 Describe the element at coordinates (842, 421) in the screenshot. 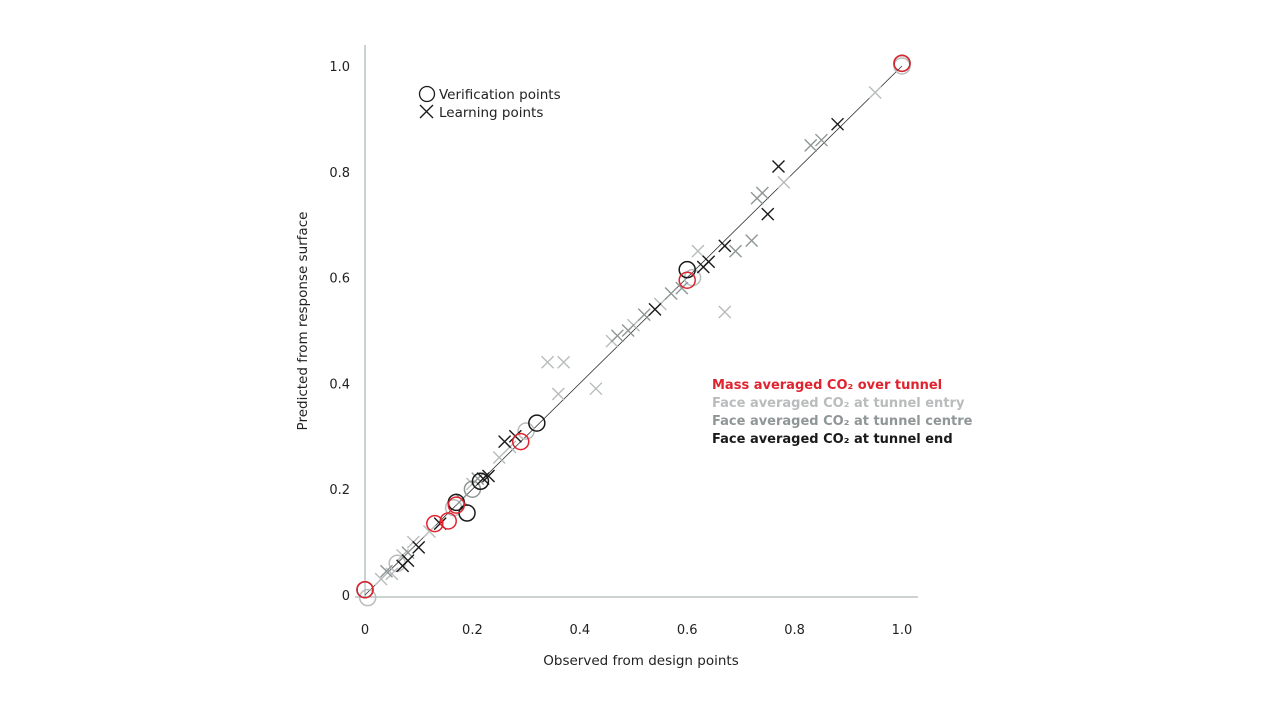

I see `series-legend-tunnel-centre: Face averaged CO₂ at tunnel centre` at that location.